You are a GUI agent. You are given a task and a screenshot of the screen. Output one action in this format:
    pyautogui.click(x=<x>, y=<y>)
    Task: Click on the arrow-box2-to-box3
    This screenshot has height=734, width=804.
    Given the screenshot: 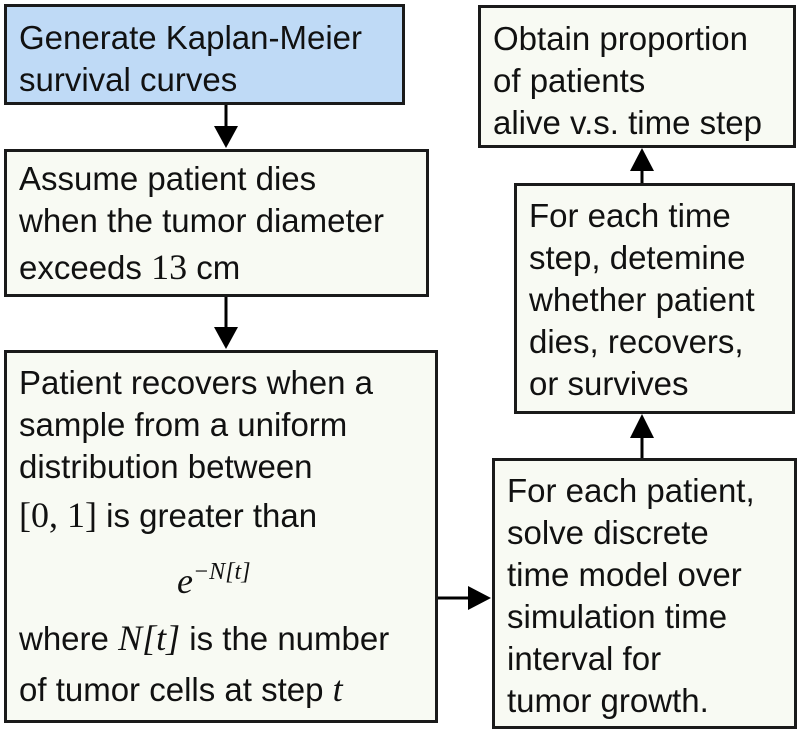 What is the action you would take?
    pyautogui.click(x=226, y=323)
    